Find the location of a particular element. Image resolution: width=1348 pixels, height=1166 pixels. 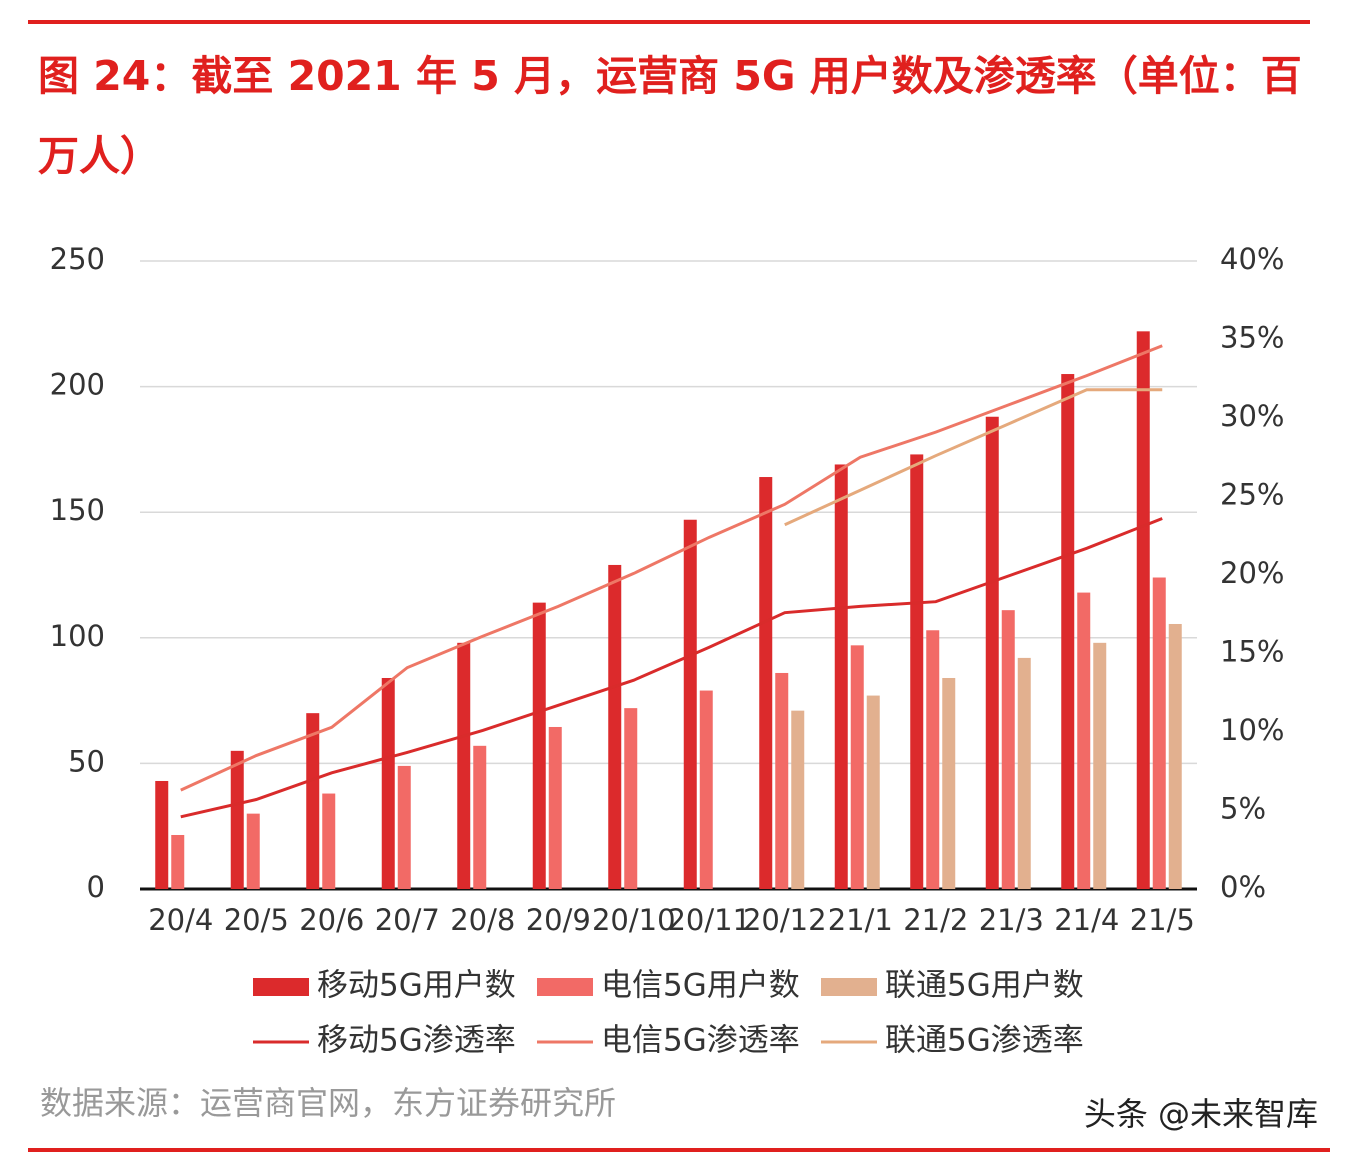

source: 数据来源：运营商官网，东方证券研究所 is located at coordinates (328, 1103).